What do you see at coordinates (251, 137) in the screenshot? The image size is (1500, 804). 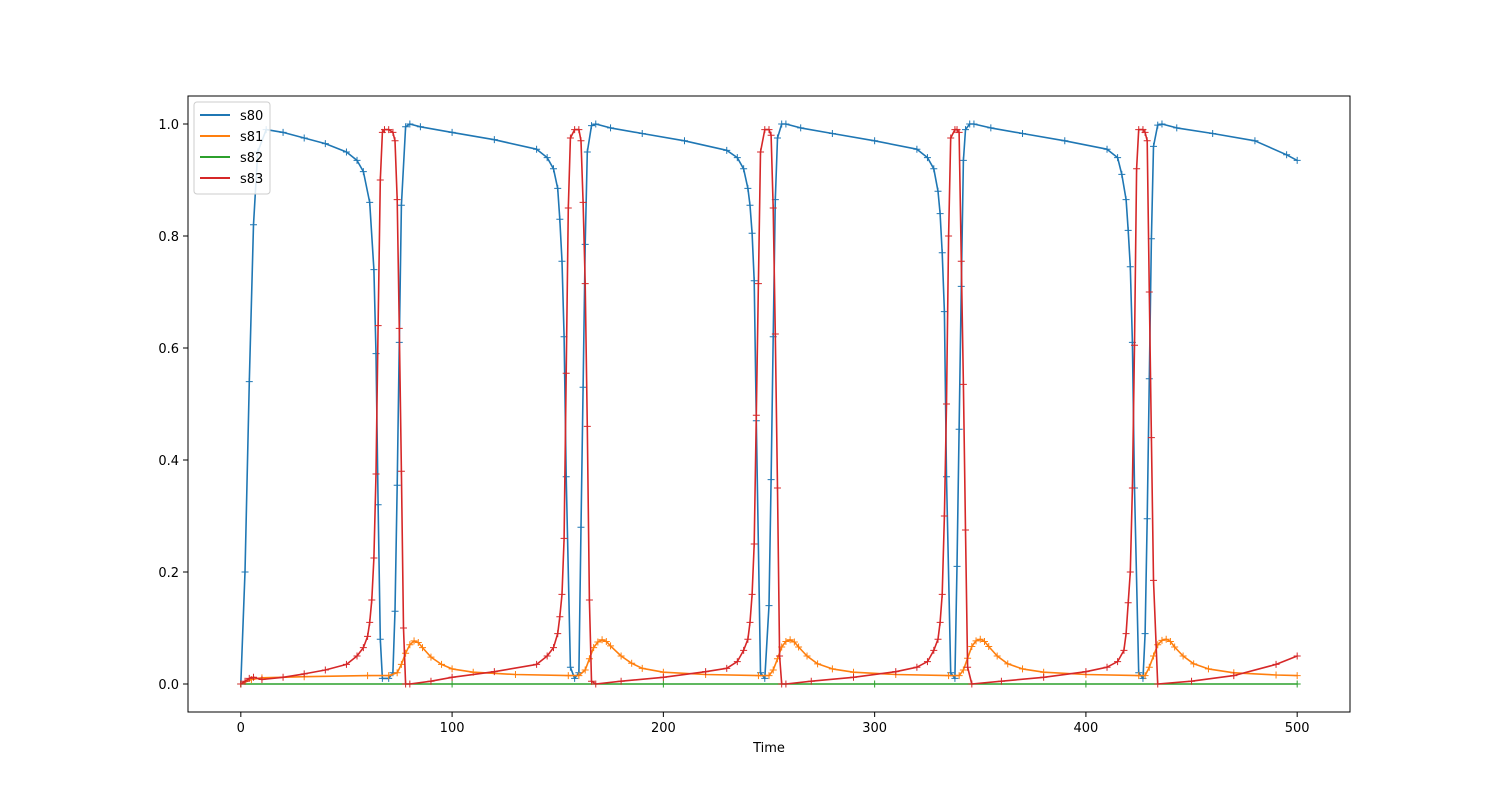 I see `legend-label-s81: s81` at bounding box center [251, 137].